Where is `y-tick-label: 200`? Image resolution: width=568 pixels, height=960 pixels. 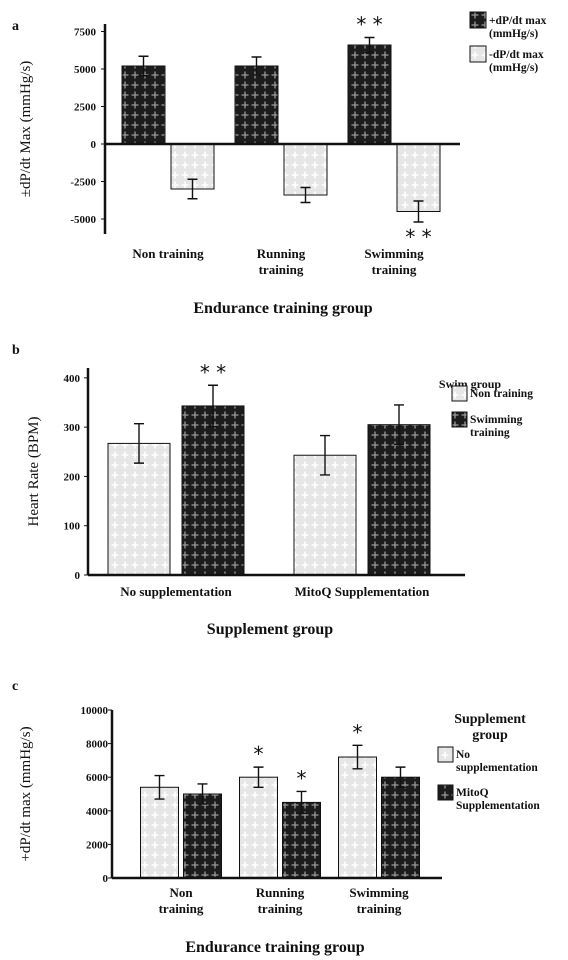
y-tick-label: 200 is located at coordinates (72, 477).